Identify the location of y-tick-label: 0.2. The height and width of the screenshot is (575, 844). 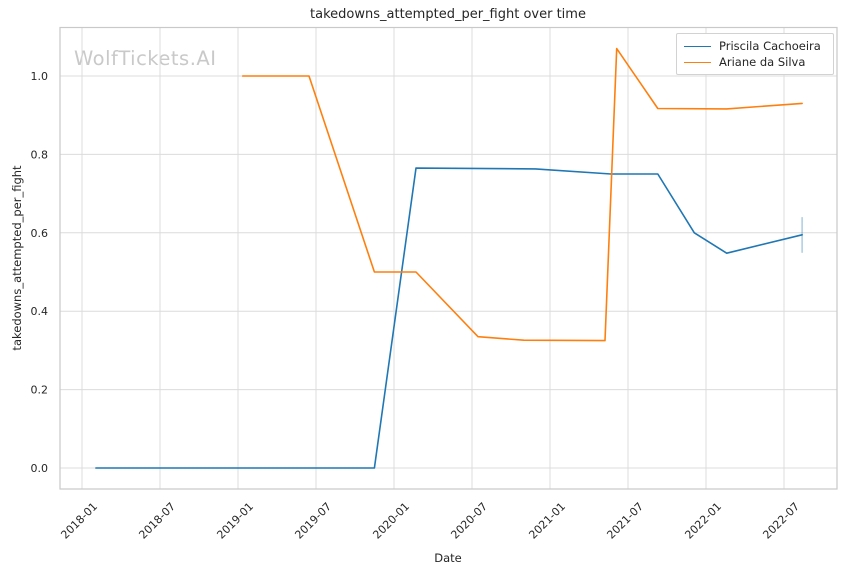
(40, 390).